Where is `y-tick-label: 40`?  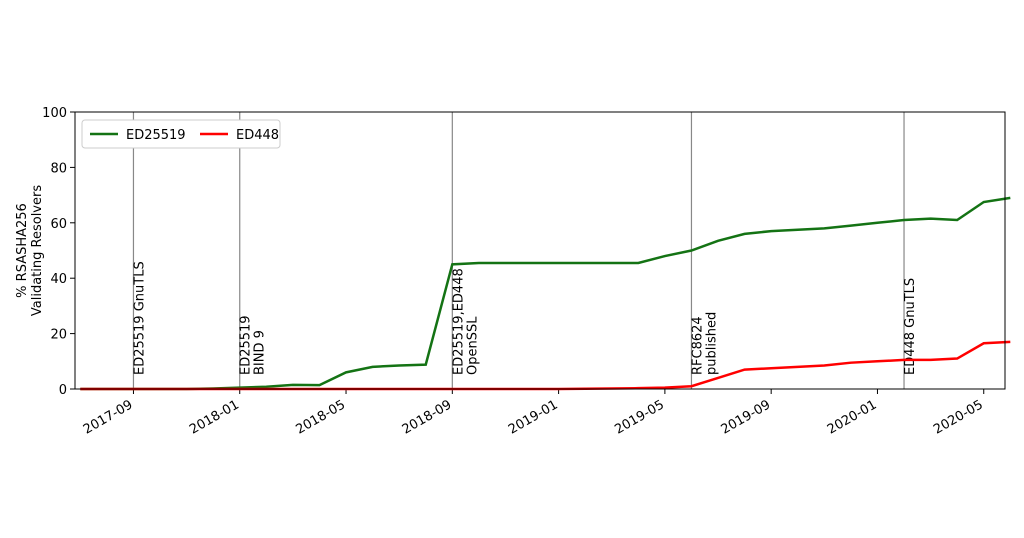
y-tick-label: 40 is located at coordinates (58, 279).